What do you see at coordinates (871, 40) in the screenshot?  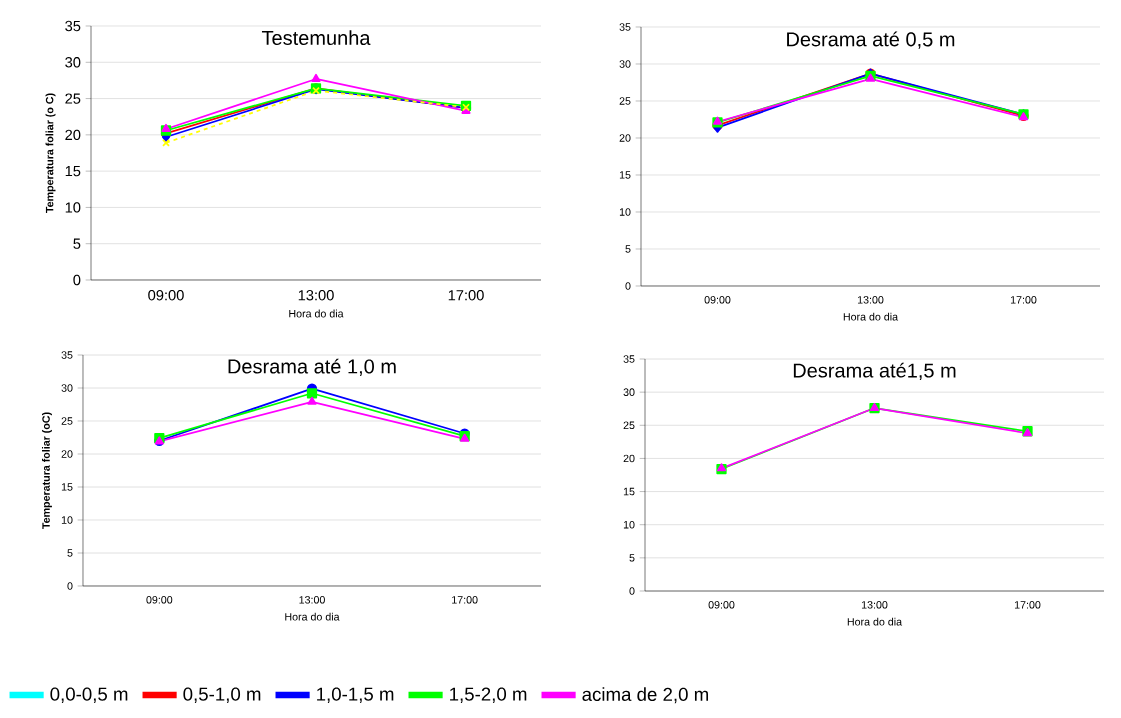 I see `chart-title: Desrama até 0,5 m` at bounding box center [871, 40].